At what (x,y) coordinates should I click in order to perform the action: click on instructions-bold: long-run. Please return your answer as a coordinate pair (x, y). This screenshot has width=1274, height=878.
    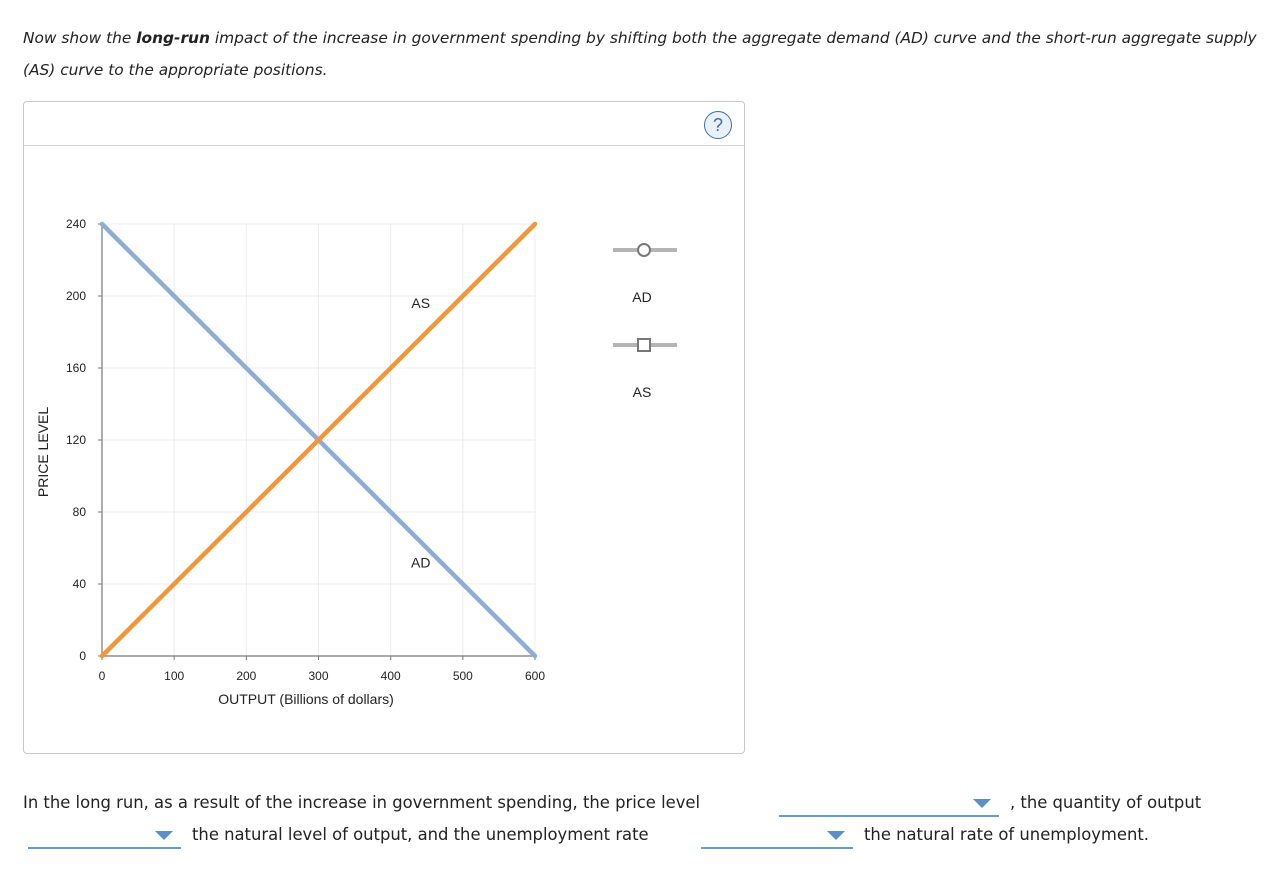
    Looking at the image, I should click on (173, 38).